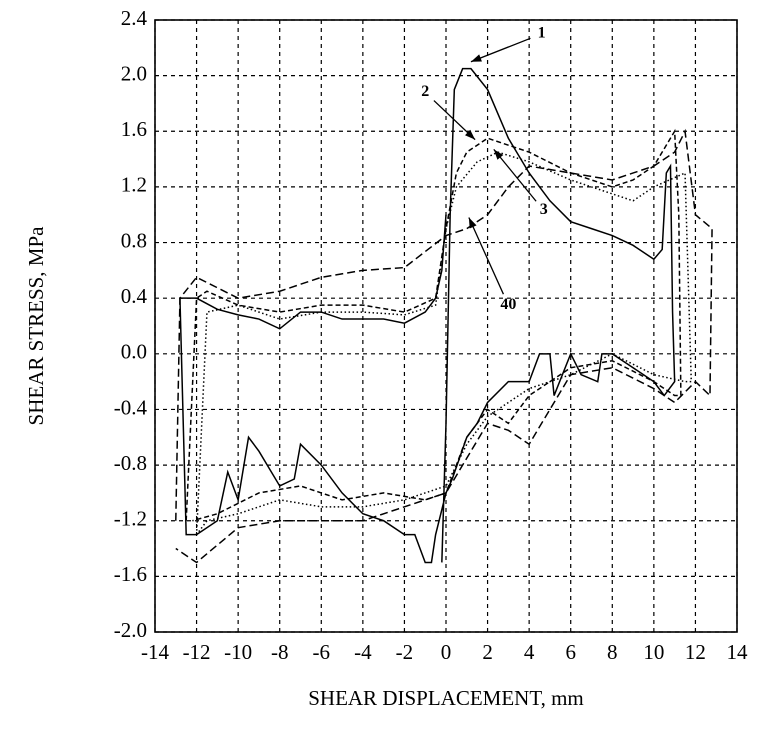 The width and height of the screenshot is (761, 729). I want to click on y-tick-label: 2.0, so click(134, 73).